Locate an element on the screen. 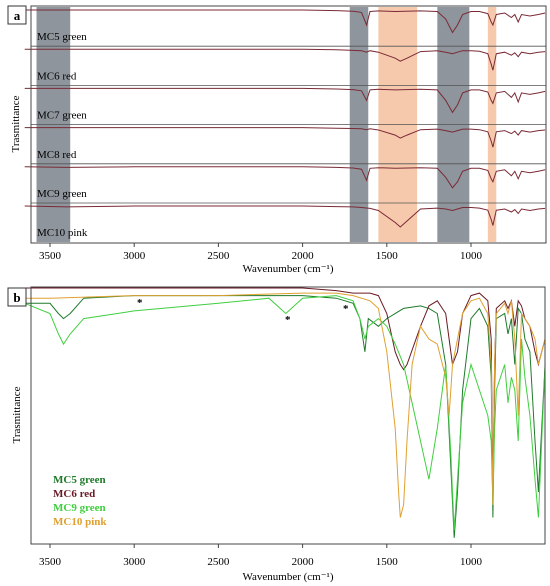  row-label-1: MC5 green is located at coordinates (62, 37).